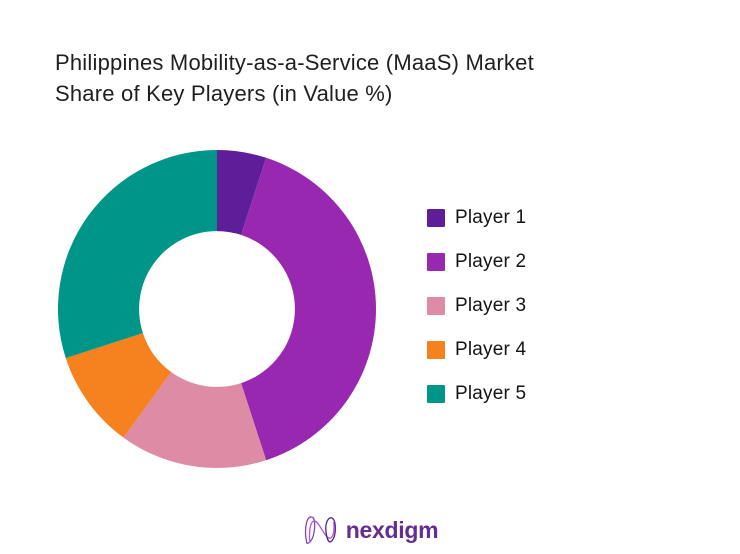  What do you see at coordinates (491, 349) in the screenshot?
I see `legend-label: Player 4` at bounding box center [491, 349].